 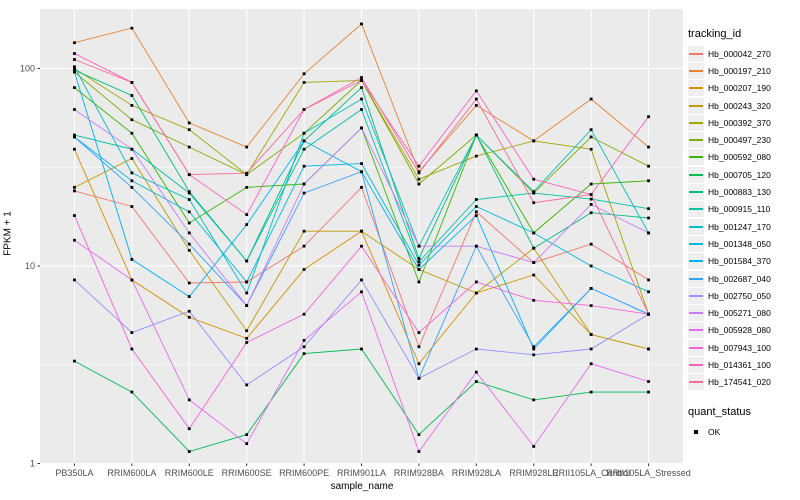 I want to click on legend-item-label: Hb_007943_100, so click(x=739, y=347).